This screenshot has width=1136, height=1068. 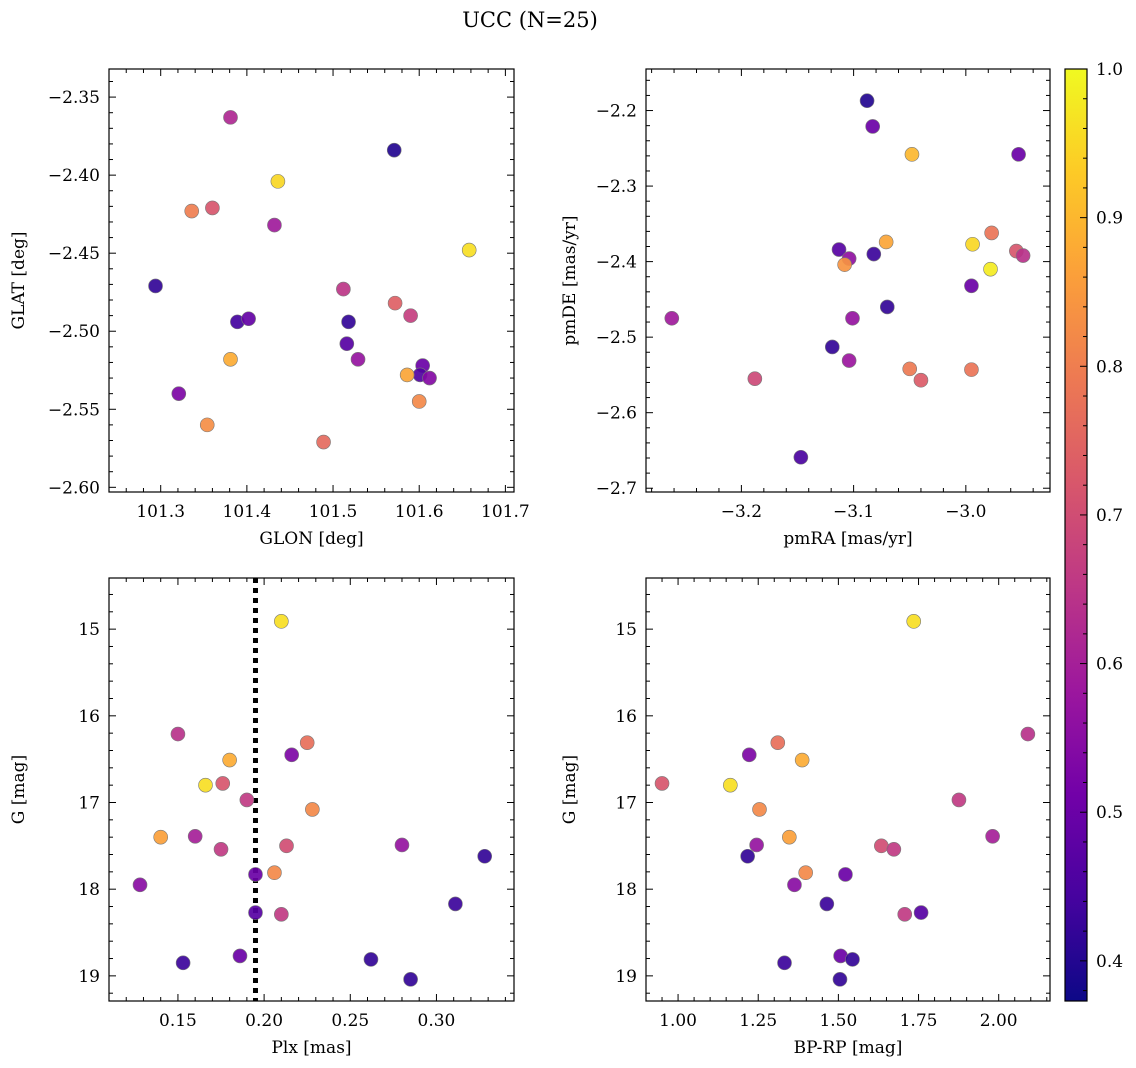 What do you see at coordinates (1109, 813) in the screenshot?
I see `colorbar-tick-label: 0.5` at bounding box center [1109, 813].